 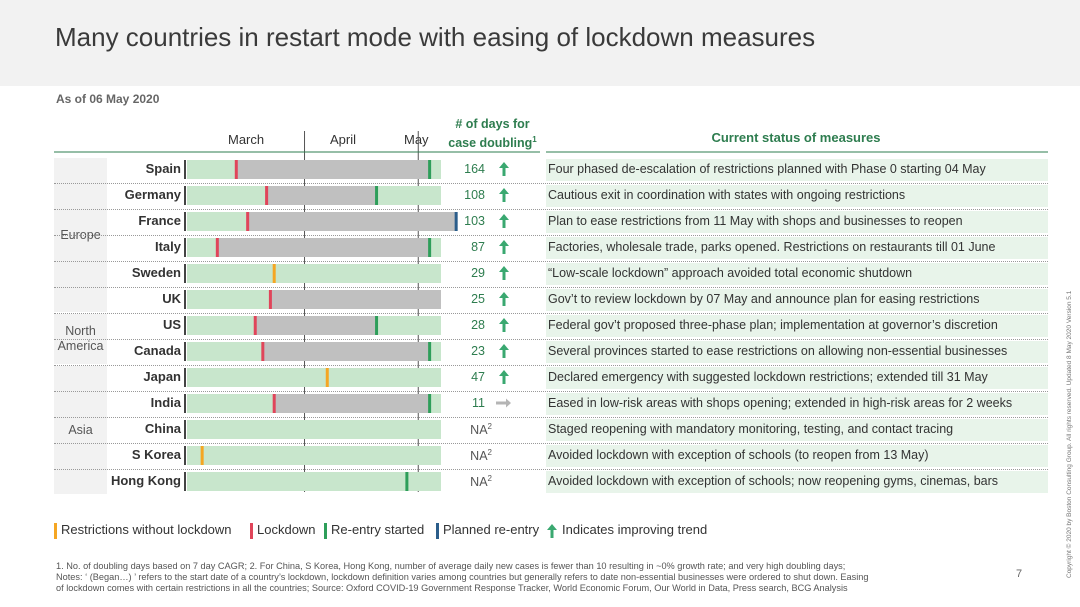 What do you see at coordinates (314, 377) in the screenshot?
I see `timeline-bar` at bounding box center [314, 377].